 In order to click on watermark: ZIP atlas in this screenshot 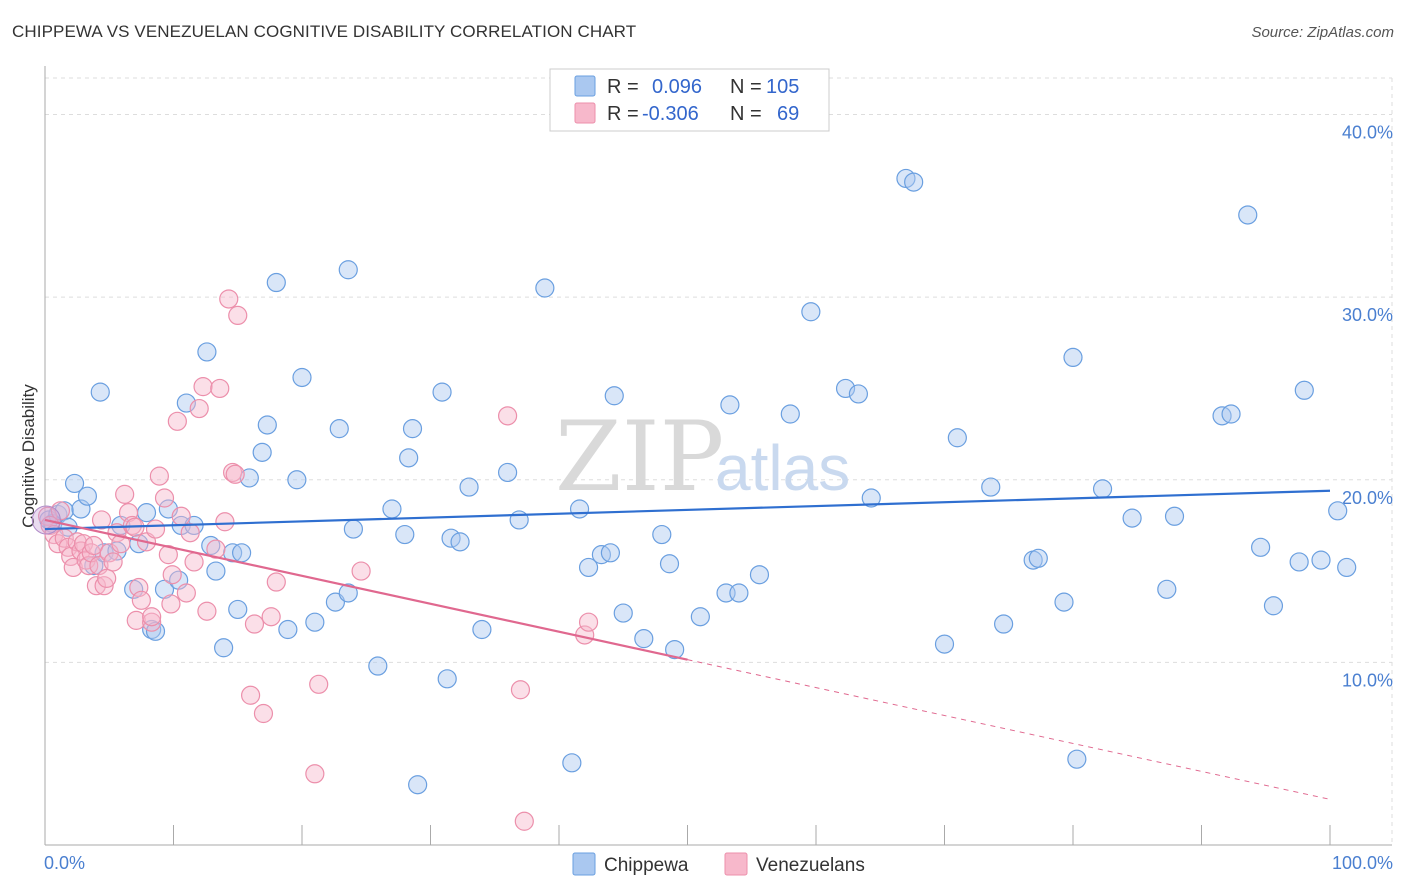, I will do `click(702, 457)`.